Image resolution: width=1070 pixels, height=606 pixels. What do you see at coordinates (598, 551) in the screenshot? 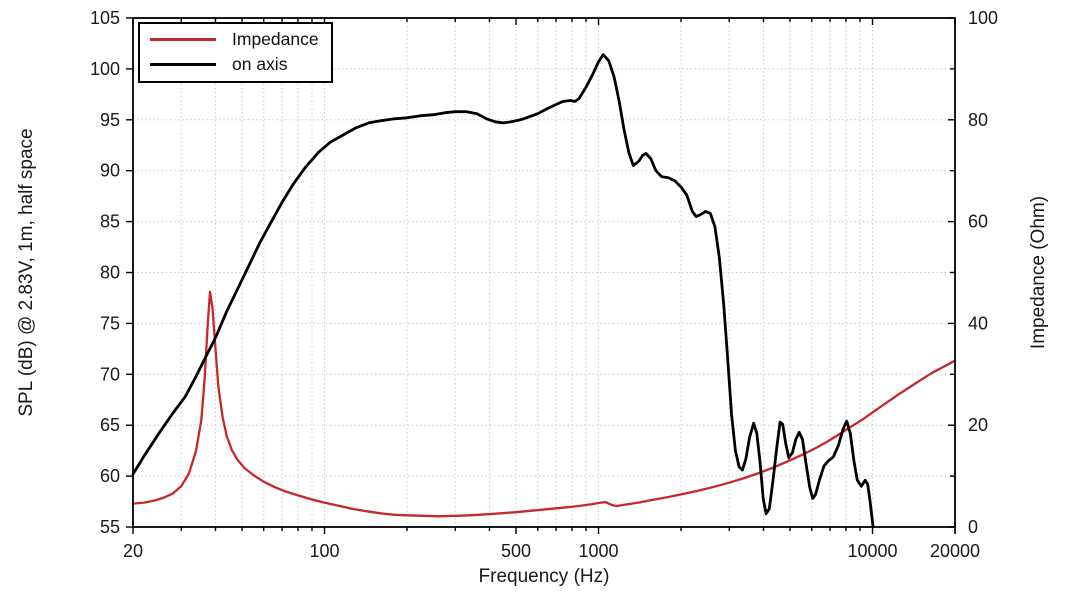
I see `x-tick-label: 1000` at bounding box center [598, 551].